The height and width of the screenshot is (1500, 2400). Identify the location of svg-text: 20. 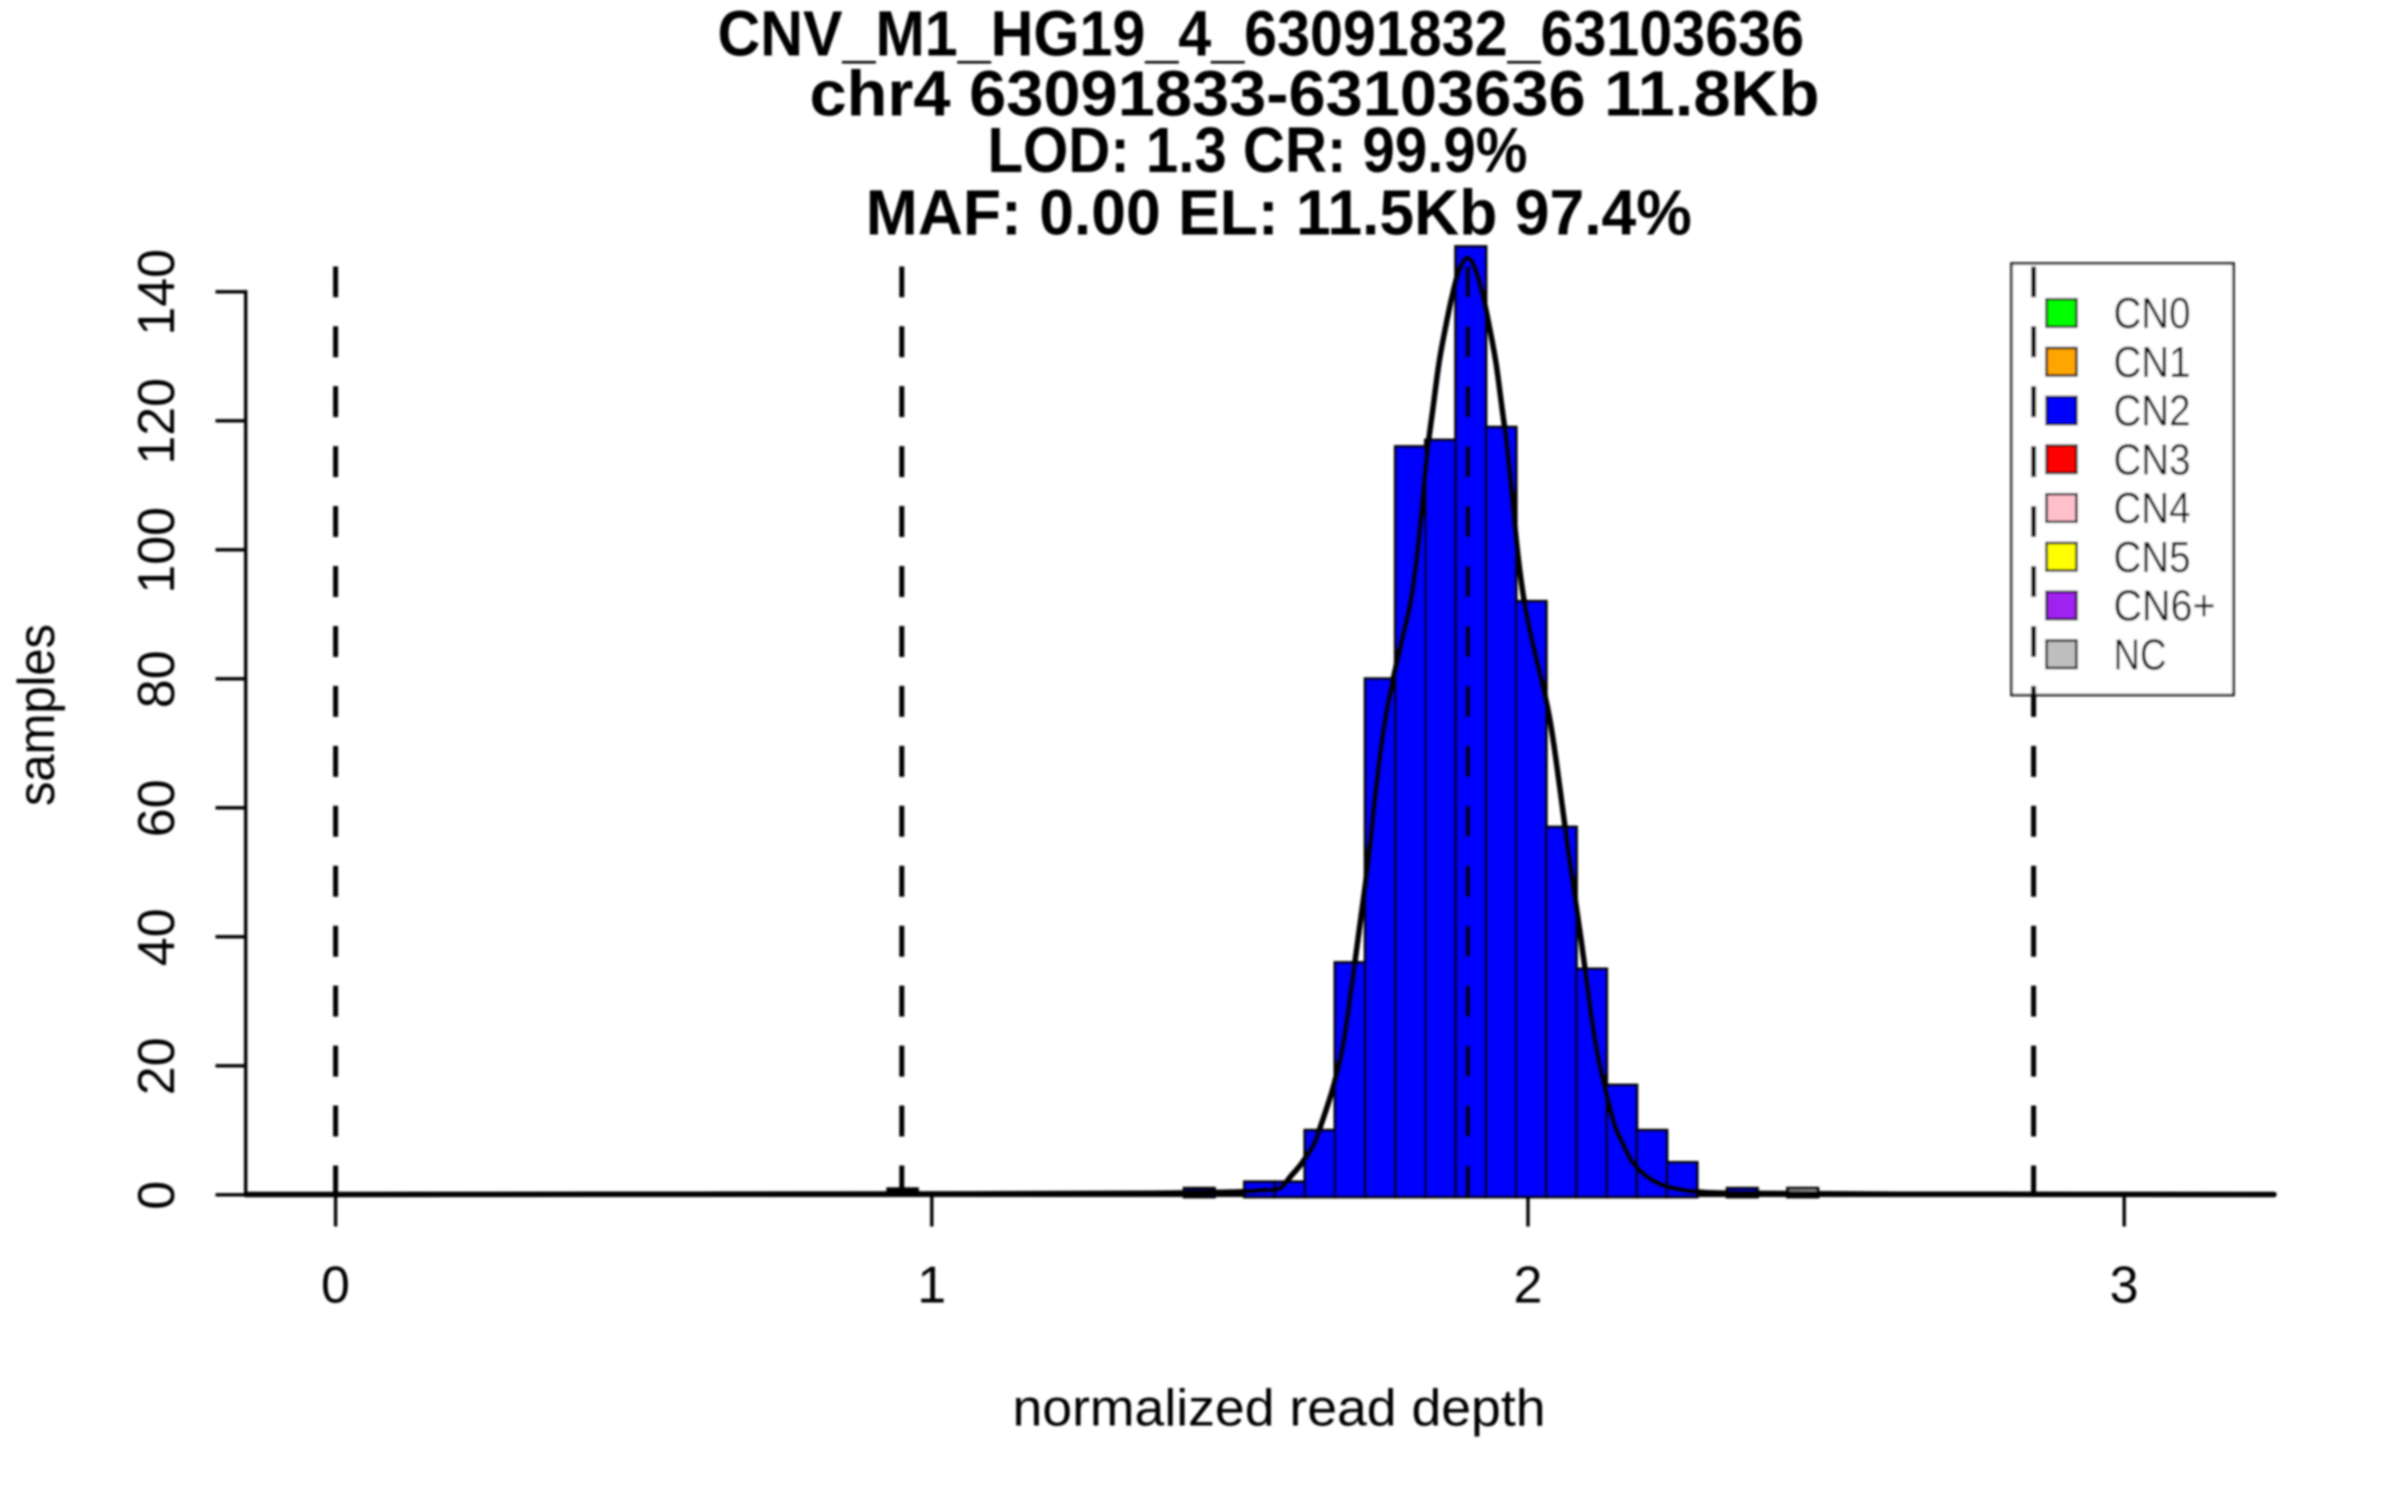
(157, 1066).